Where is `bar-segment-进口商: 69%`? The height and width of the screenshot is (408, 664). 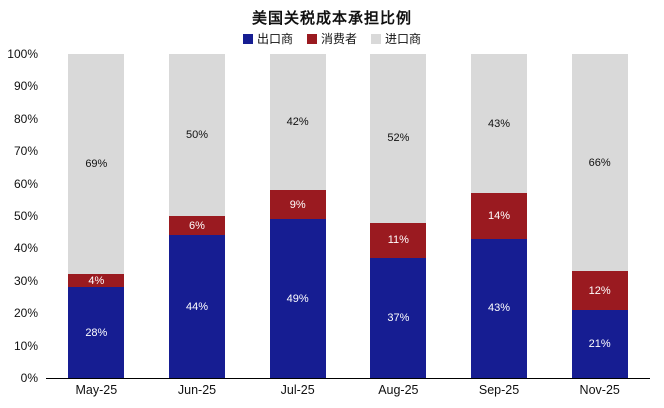 bar-segment-进口商: 69% is located at coordinates (96, 164).